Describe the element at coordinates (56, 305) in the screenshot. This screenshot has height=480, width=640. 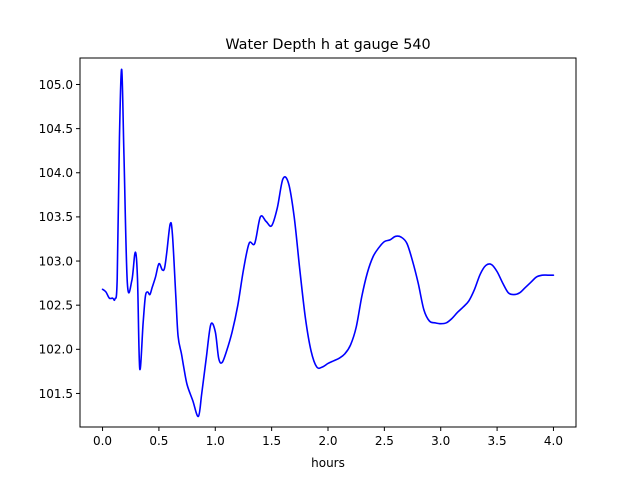
I see `y-tick-label: 102.5` at that location.